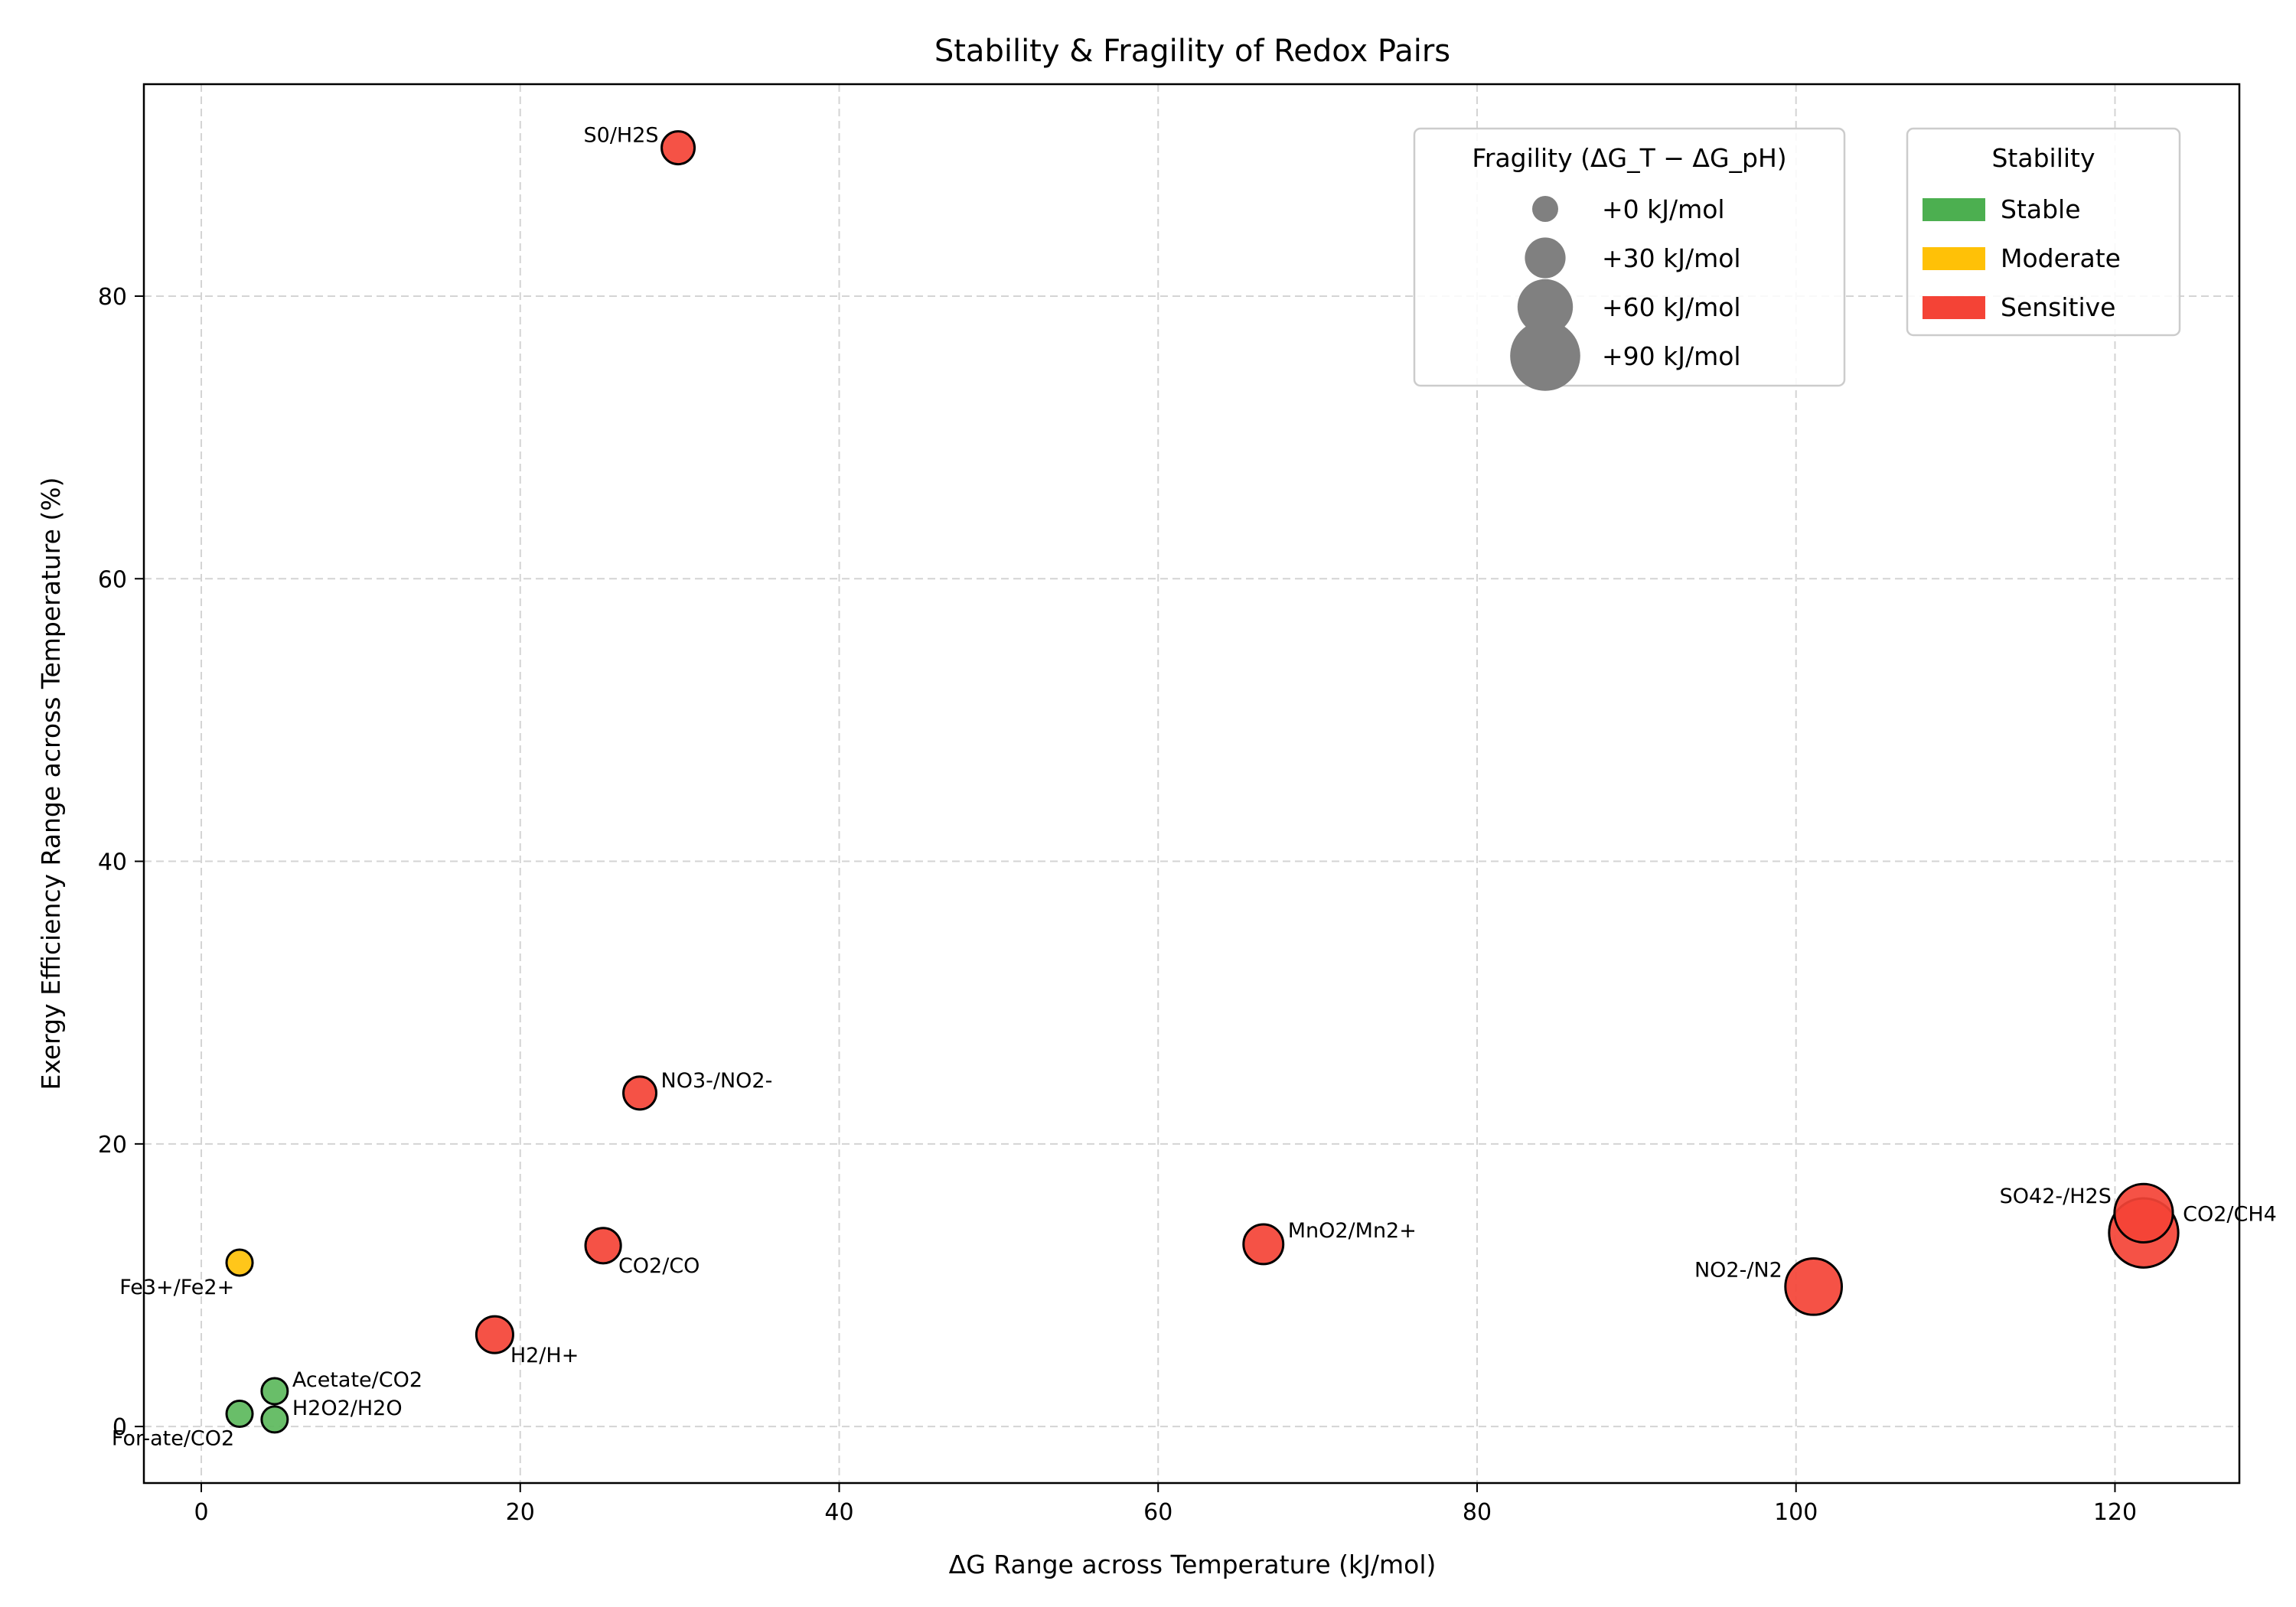  Describe the element at coordinates (1671, 356) in the screenshot. I see `size-legend-label: +90 kJ/mol` at that location.